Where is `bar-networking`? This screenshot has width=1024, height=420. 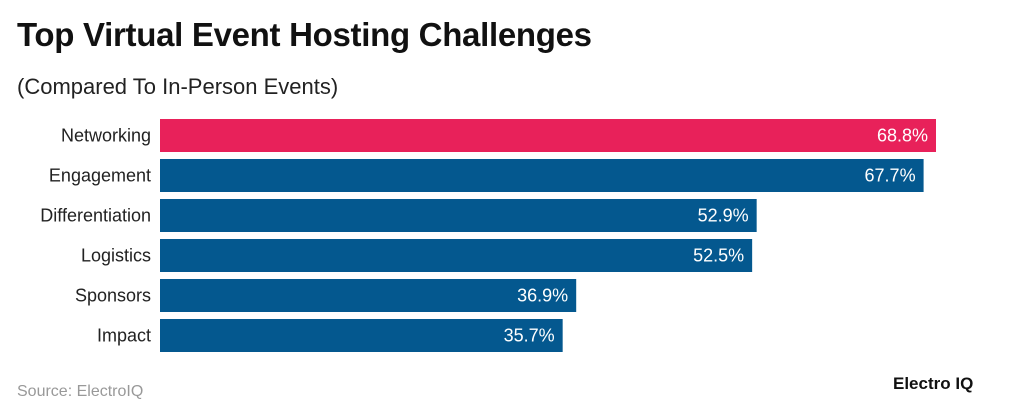
bar-networking is located at coordinates (548, 135).